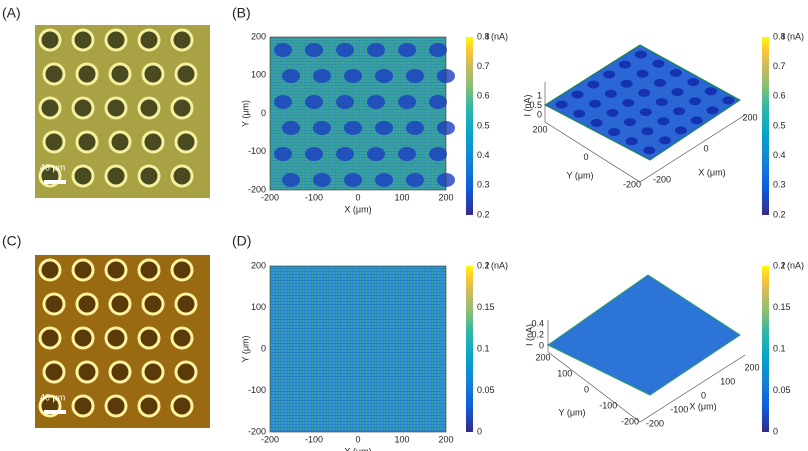  I want to click on colorbar-tick-label: 0.5, so click(483, 125).